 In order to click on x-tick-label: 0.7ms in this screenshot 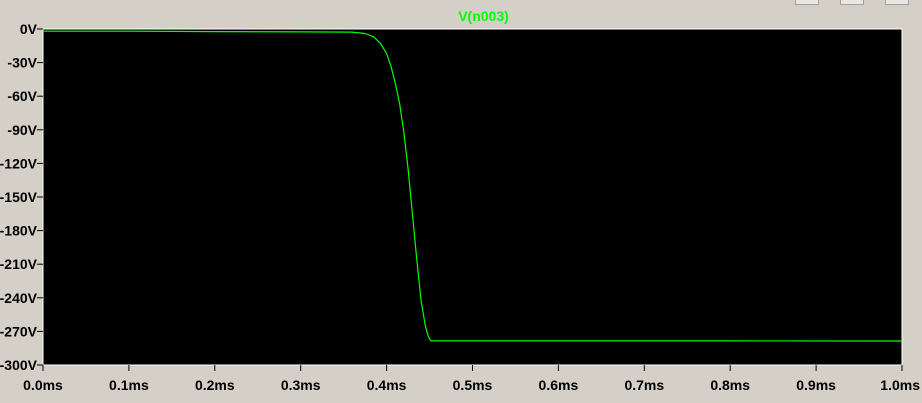, I will do `click(644, 385)`.